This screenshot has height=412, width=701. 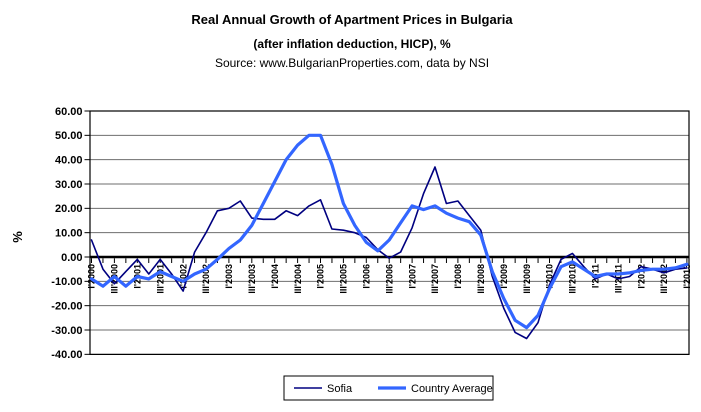 What do you see at coordinates (69, 112) in the screenshot?
I see `y-tick-label: 60.00` at bounding box center [69, 112].